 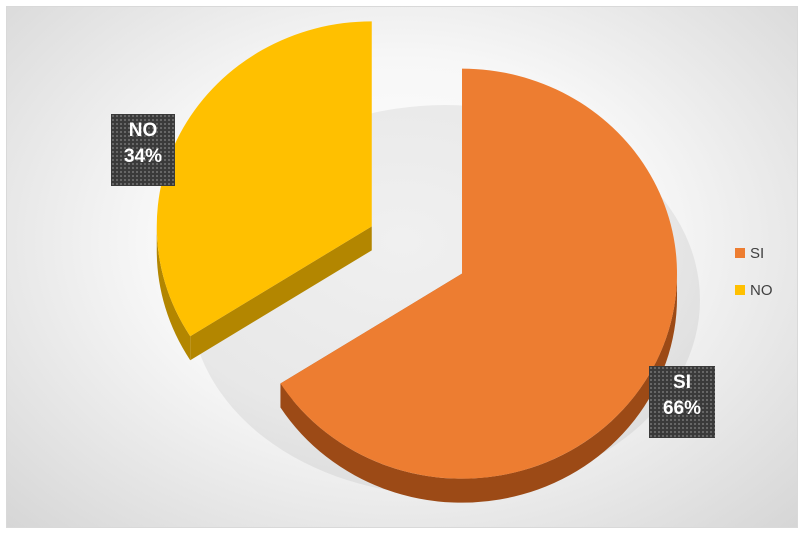 I want to click on legend-label-no: NO, so click(x=761, y=290).